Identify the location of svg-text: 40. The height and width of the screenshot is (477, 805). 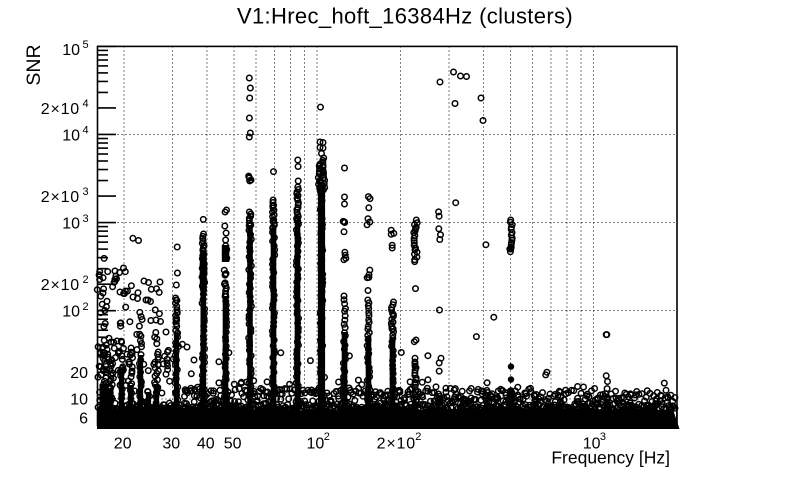
(206, 443).